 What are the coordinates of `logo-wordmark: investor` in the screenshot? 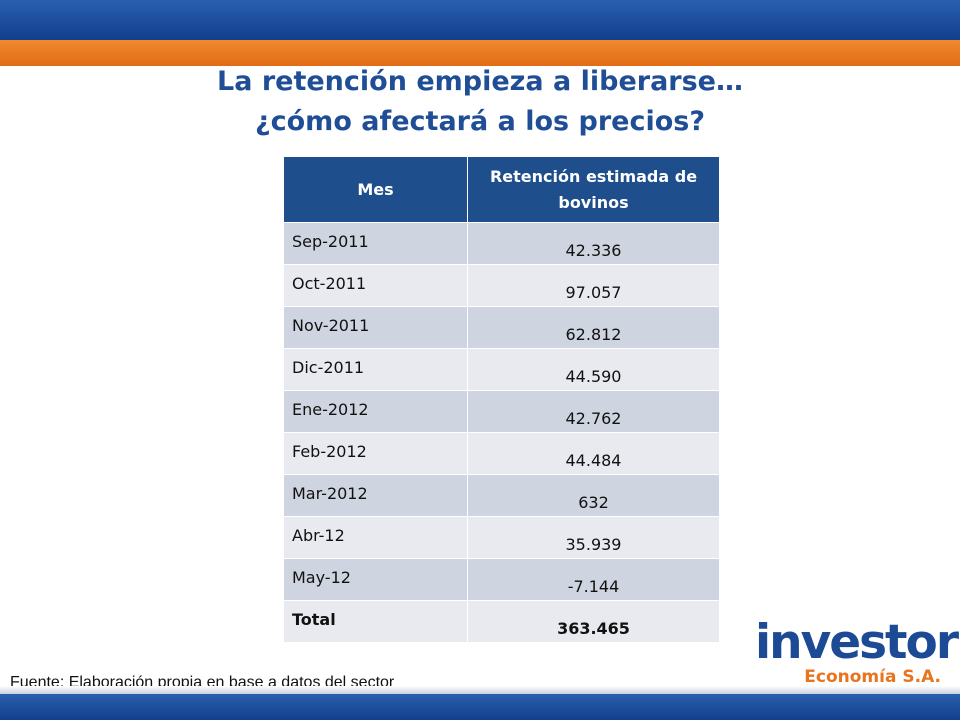 It's located at (857, 642).